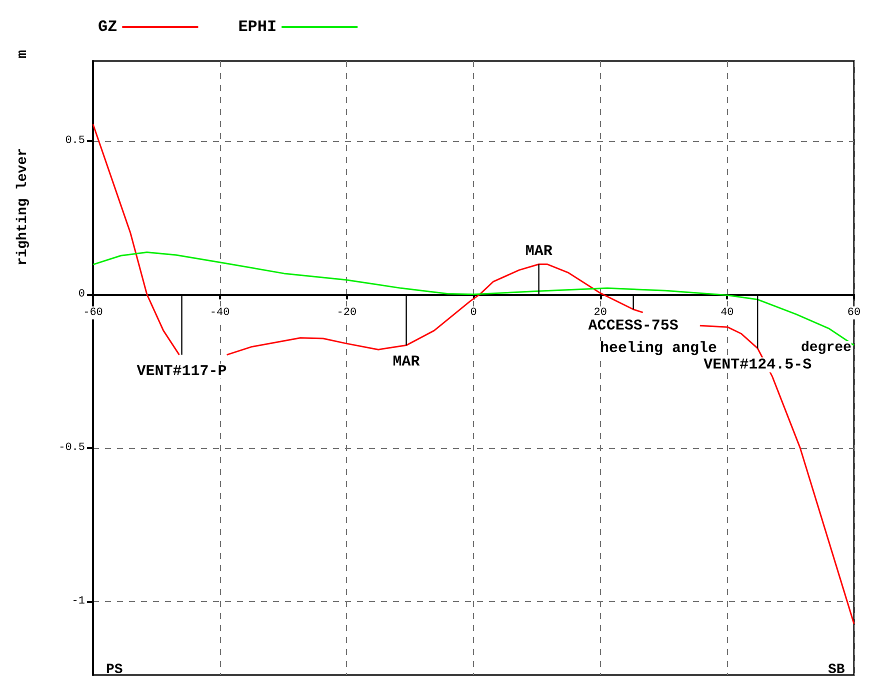  I want to click on y-tick-label: -0.5, so click(71, 448).